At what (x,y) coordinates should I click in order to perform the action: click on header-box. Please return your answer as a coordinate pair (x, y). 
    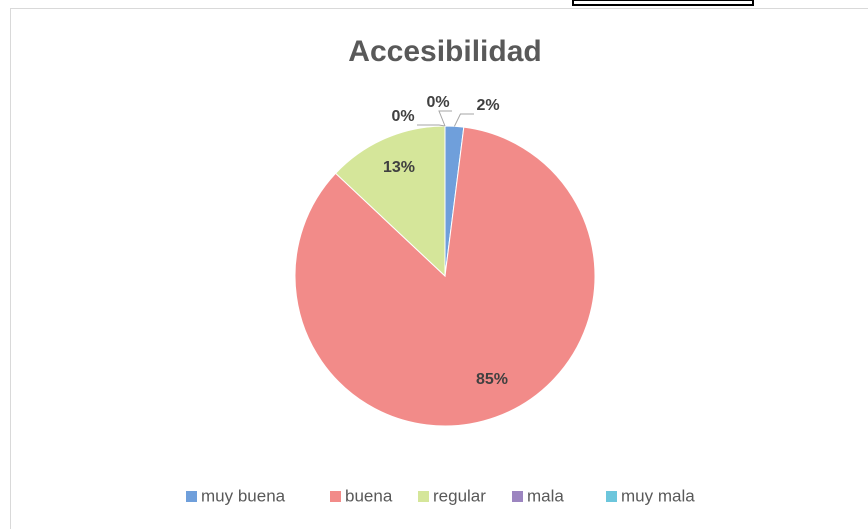
    Looking at the image, I should click on (663, 3).